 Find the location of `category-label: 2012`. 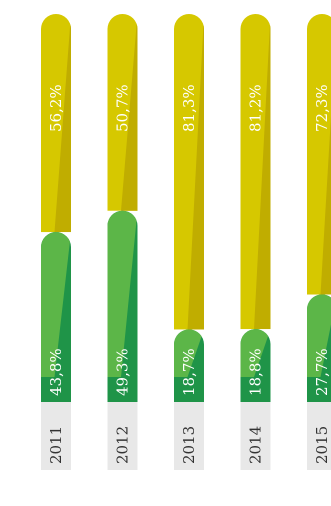

category-label: 2012 is located at coordinates (123, 445).